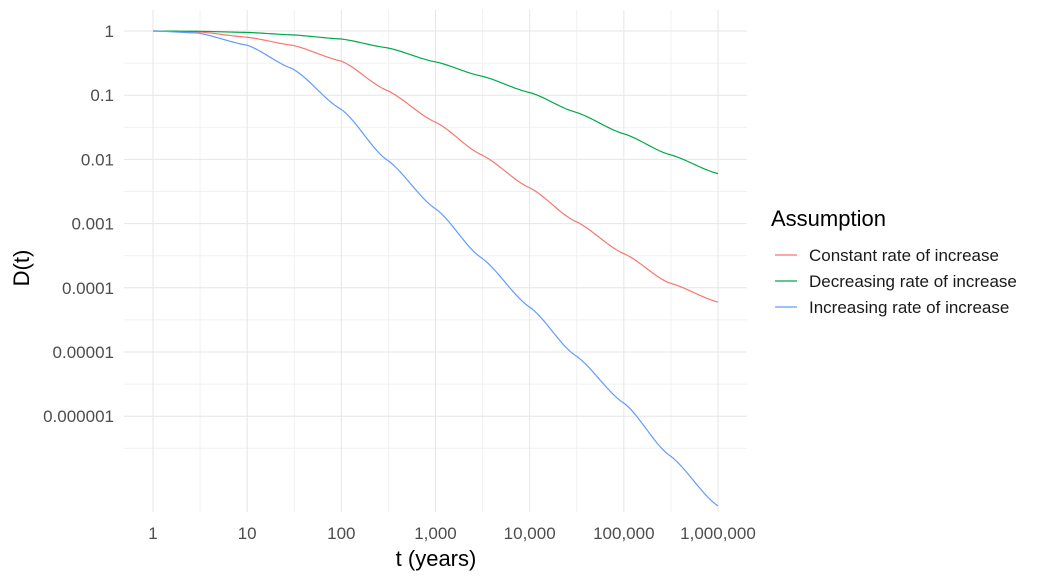 The image size is (1059, 579). I want to click on legend-title: Assumption, so click(828, 218).